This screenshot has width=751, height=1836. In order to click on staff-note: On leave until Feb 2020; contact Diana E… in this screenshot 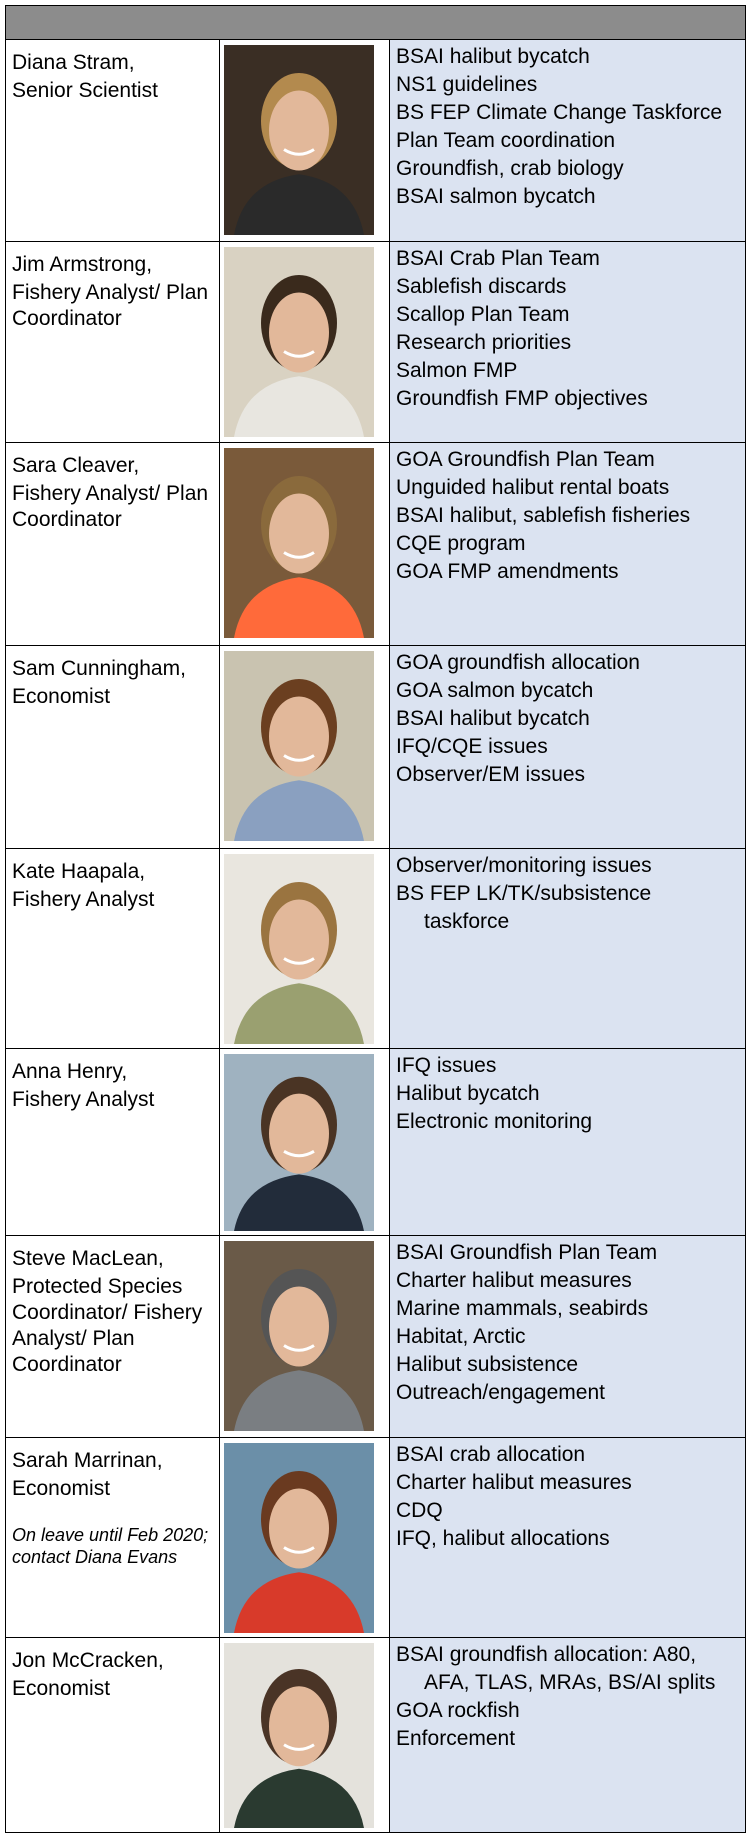, I will do `click(110, 1546)`.